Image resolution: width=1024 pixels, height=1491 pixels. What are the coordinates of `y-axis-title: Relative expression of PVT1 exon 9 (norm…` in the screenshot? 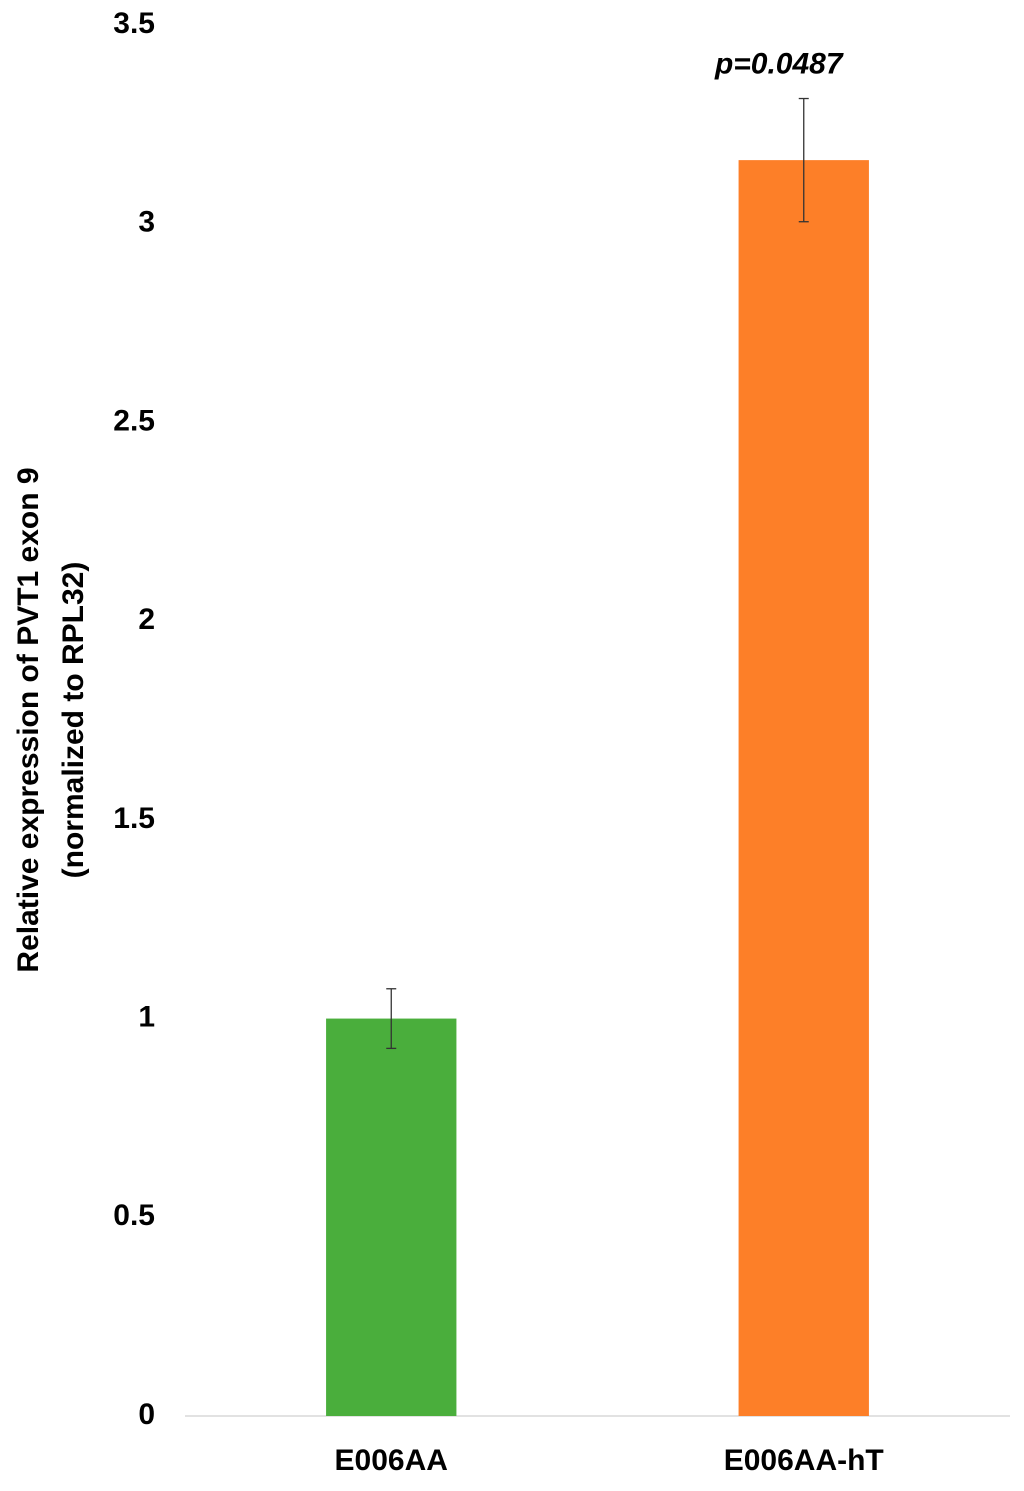 It's located at (51, 719).